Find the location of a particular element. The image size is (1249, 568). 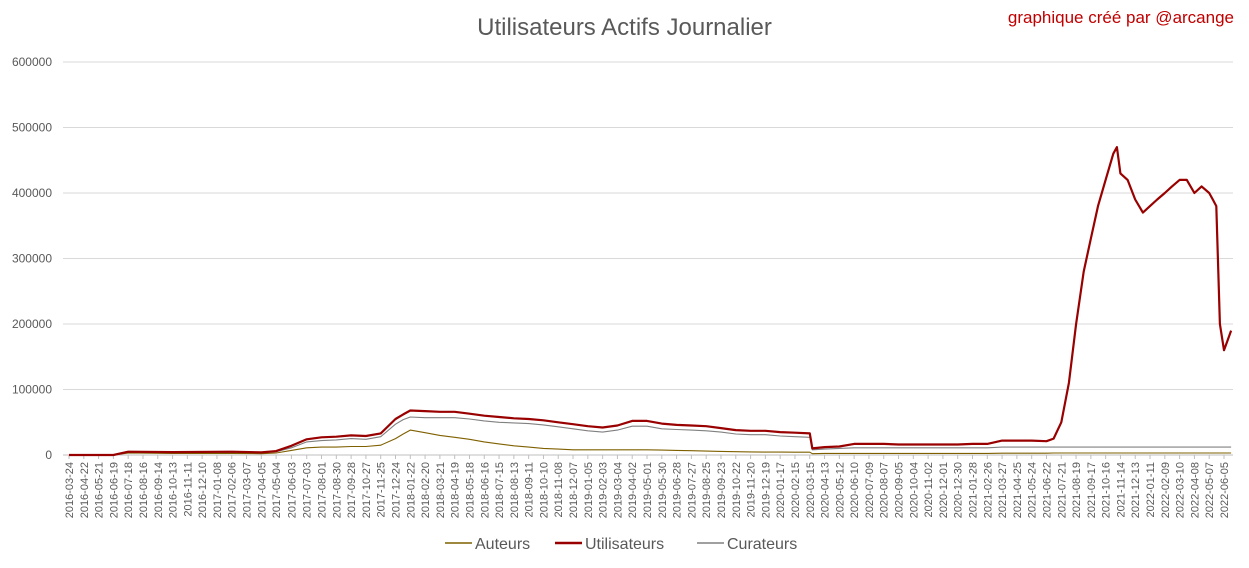

x-tick-label: 2022-01-11 is located at coordinates (1151, 489).